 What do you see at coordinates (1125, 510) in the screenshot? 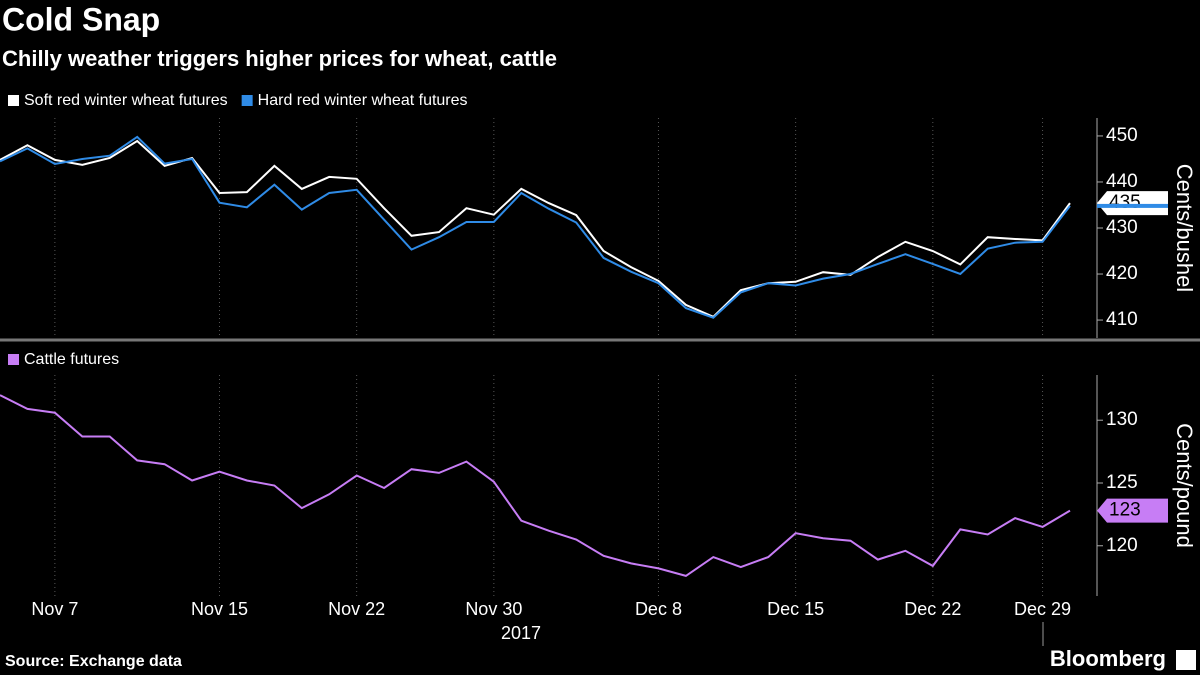
I see `value-label: 123` at bounding box center [1125, 510].